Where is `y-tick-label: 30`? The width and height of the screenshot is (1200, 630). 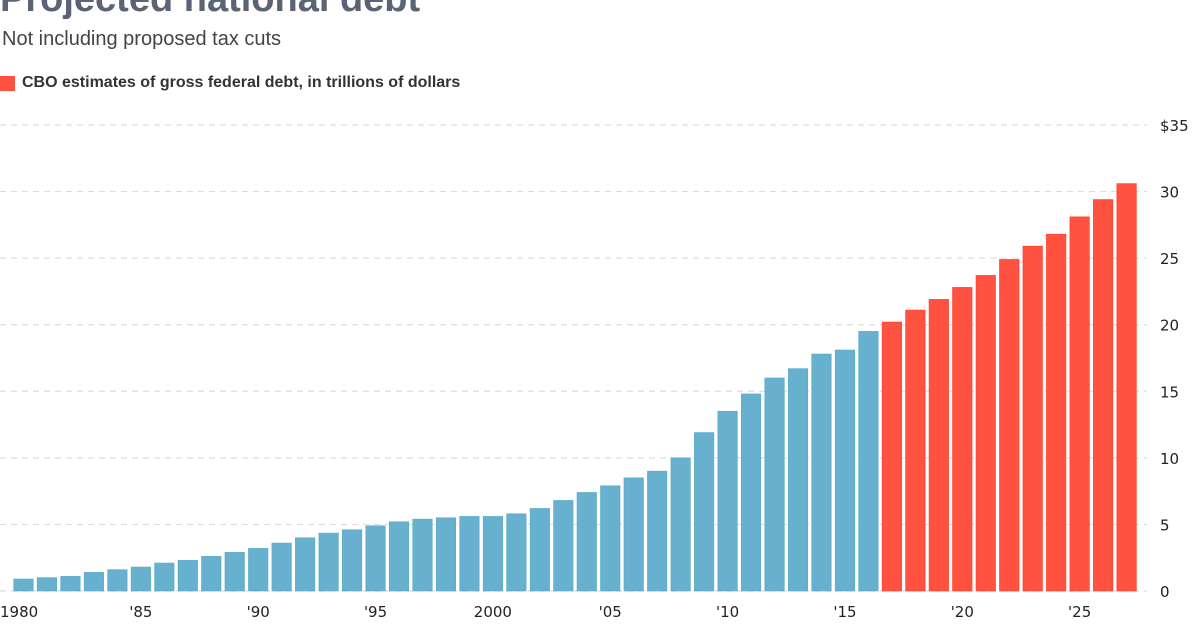
y-tick-label: 30 is located at coordinates (1169, 193).